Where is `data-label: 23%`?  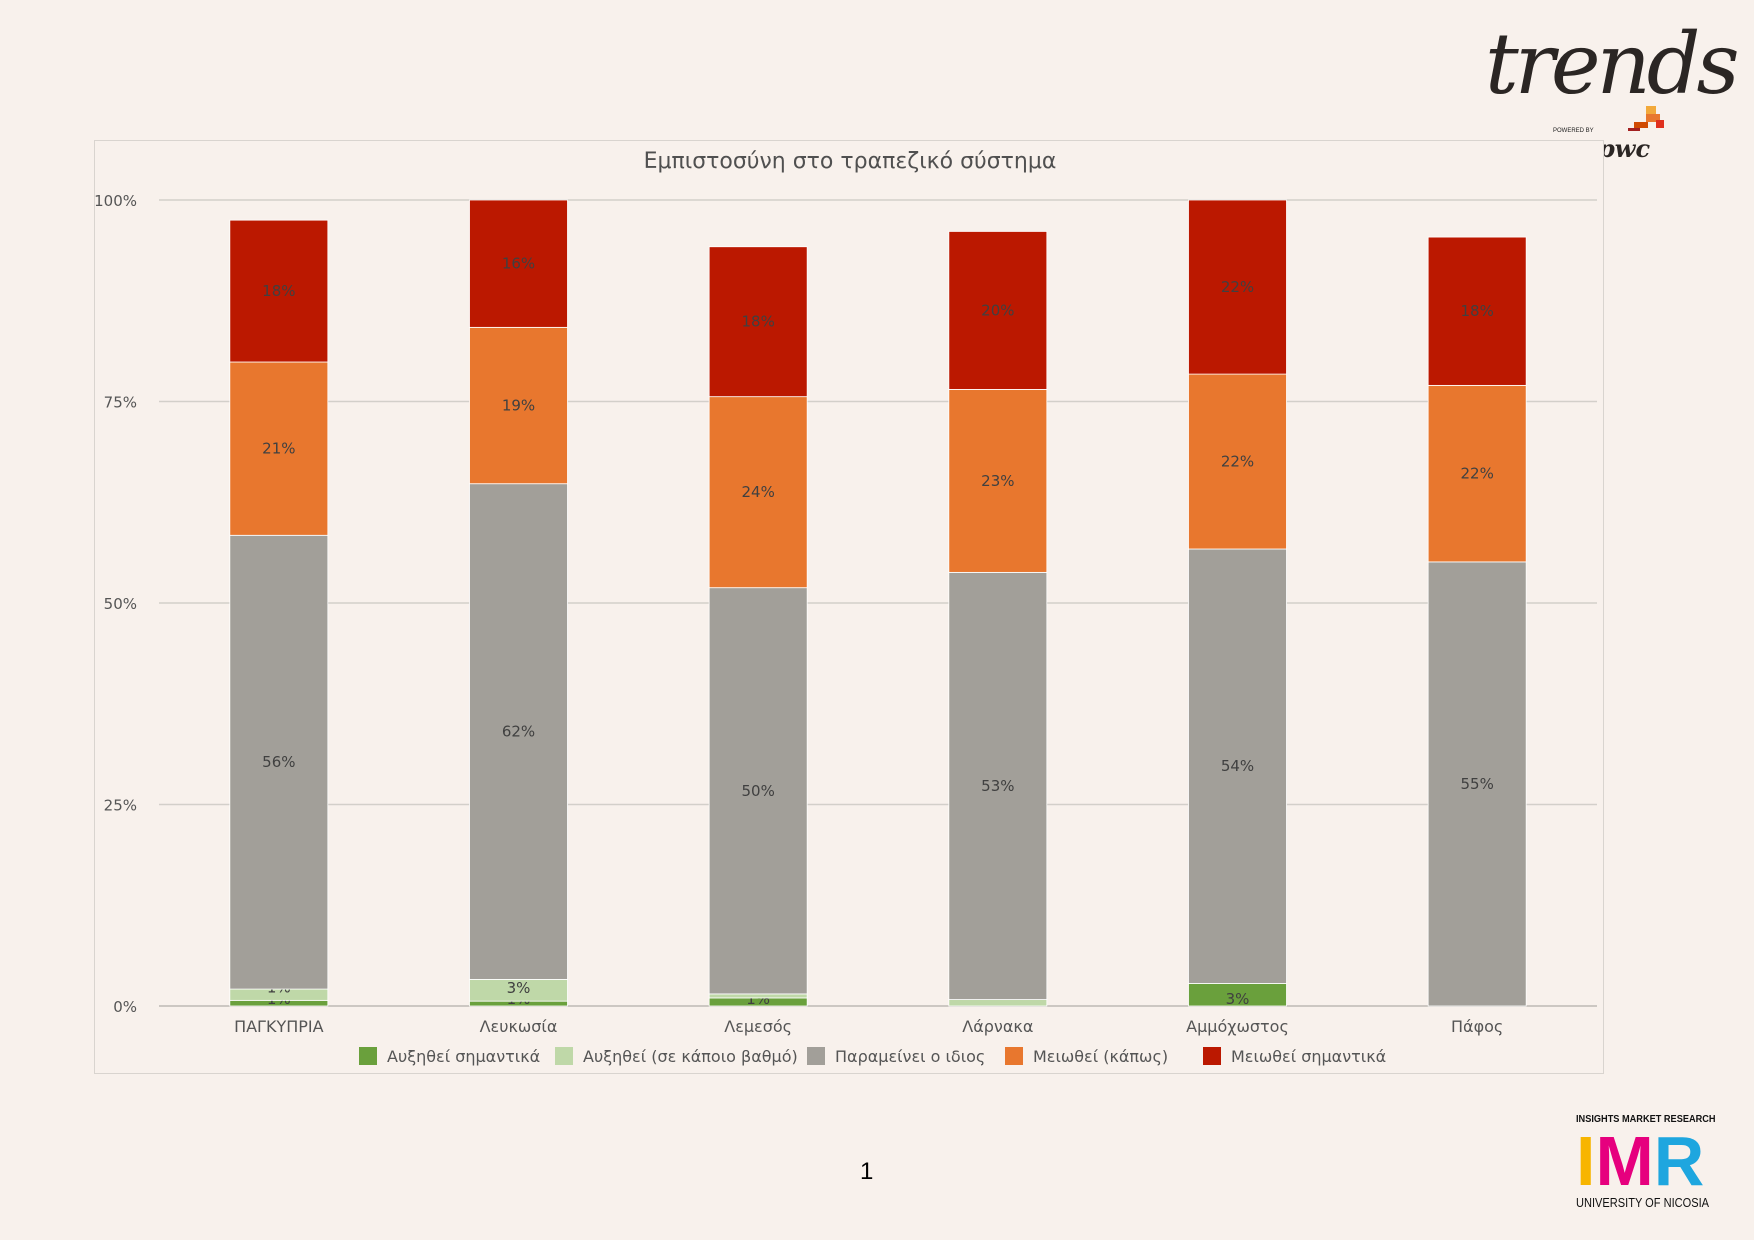 data-label: 23% is located at coordinates (997, 481).